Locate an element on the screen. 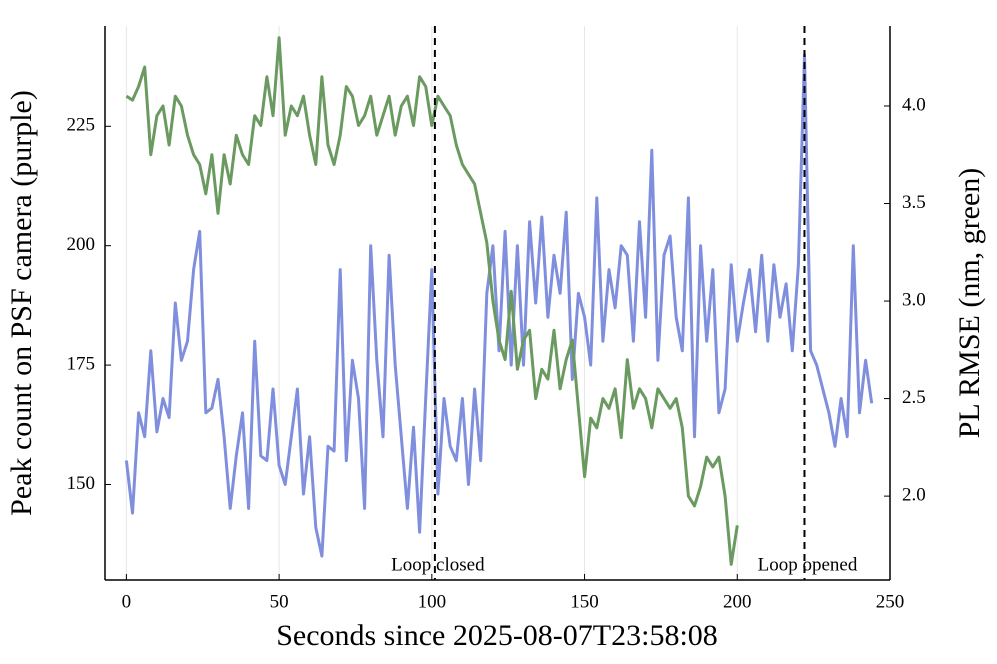  y-tick-label: 225 is located at coordinates (81, 125).